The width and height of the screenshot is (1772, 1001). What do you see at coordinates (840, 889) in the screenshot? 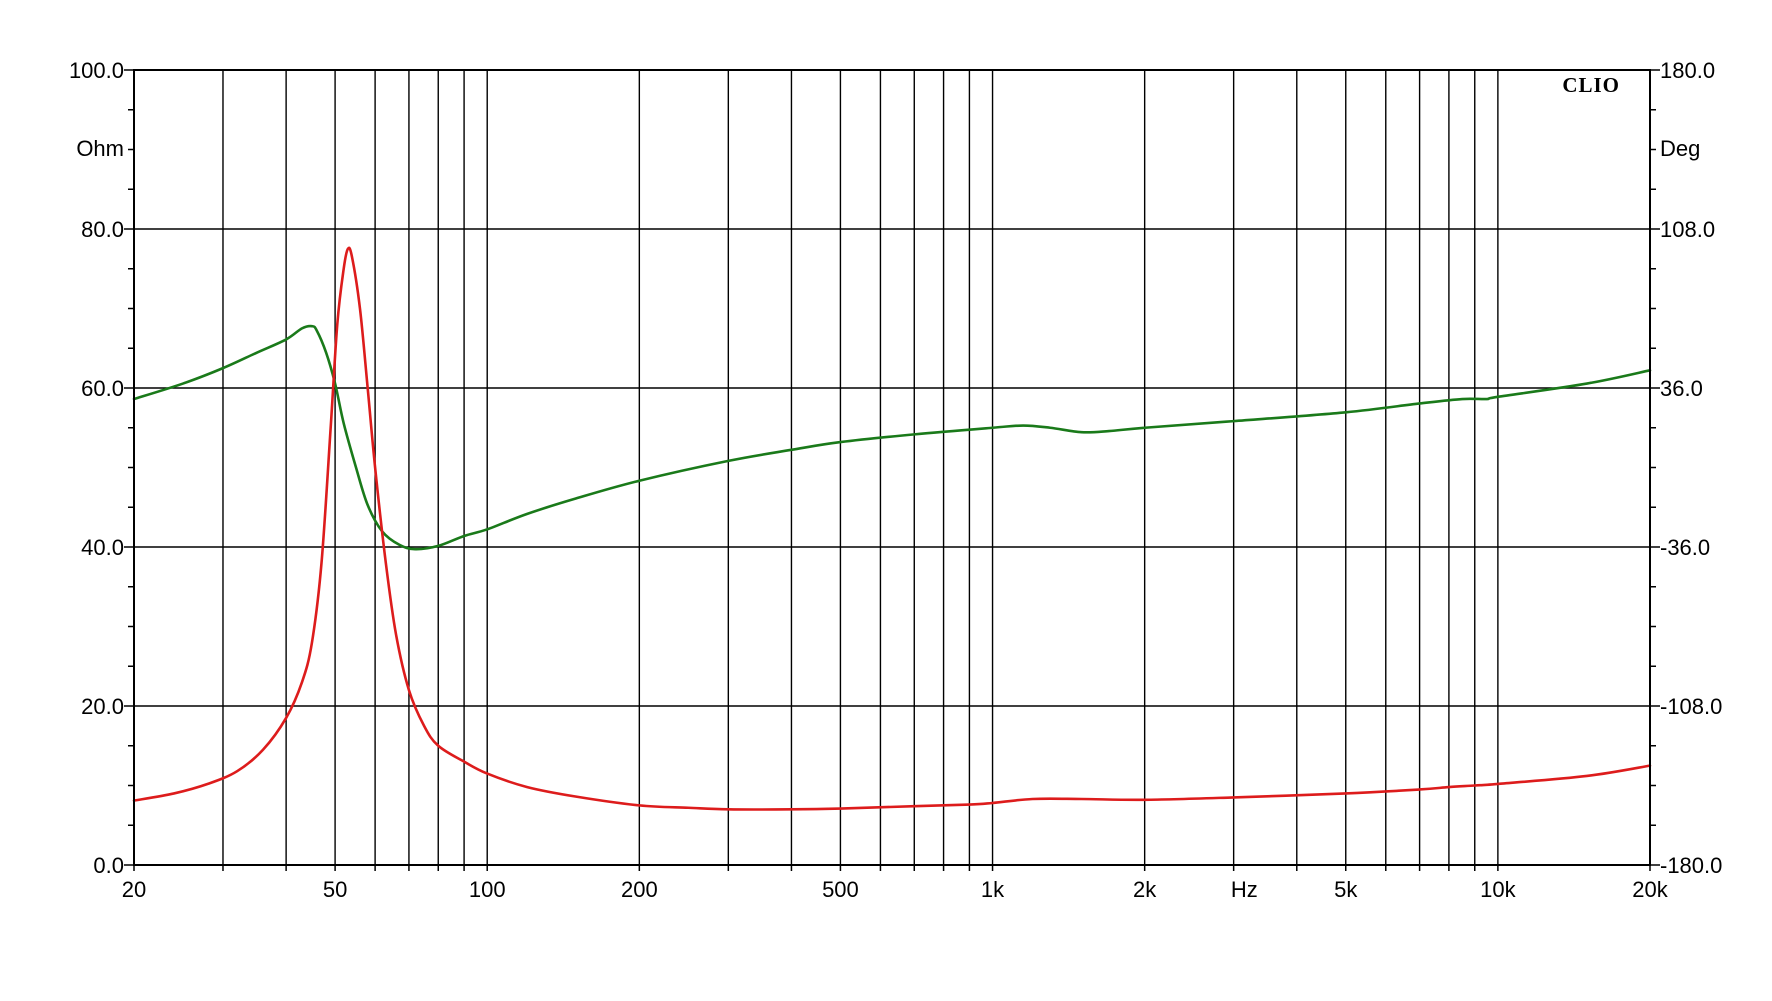
I see `x-tick-label: 500` at bounding box center [840, 889].